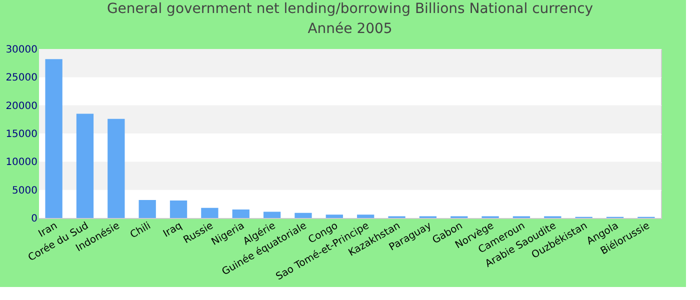 This screenshot has height=300, width=700. What do you see at coordinates (350, 29) in the screenshot?
I see `chart-subtitle: Année 2005` at bounding box center [350, 29].